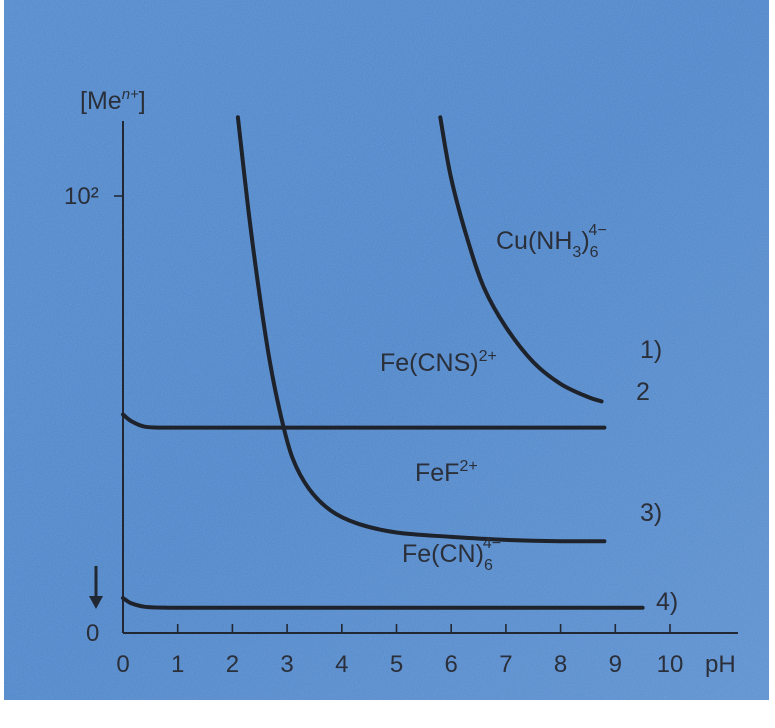  What do you see at coordinates (438, 362) in the screenshot?
I see `series-label-fecns: Fe(CNS)2+` at bounding box center [438, 362].